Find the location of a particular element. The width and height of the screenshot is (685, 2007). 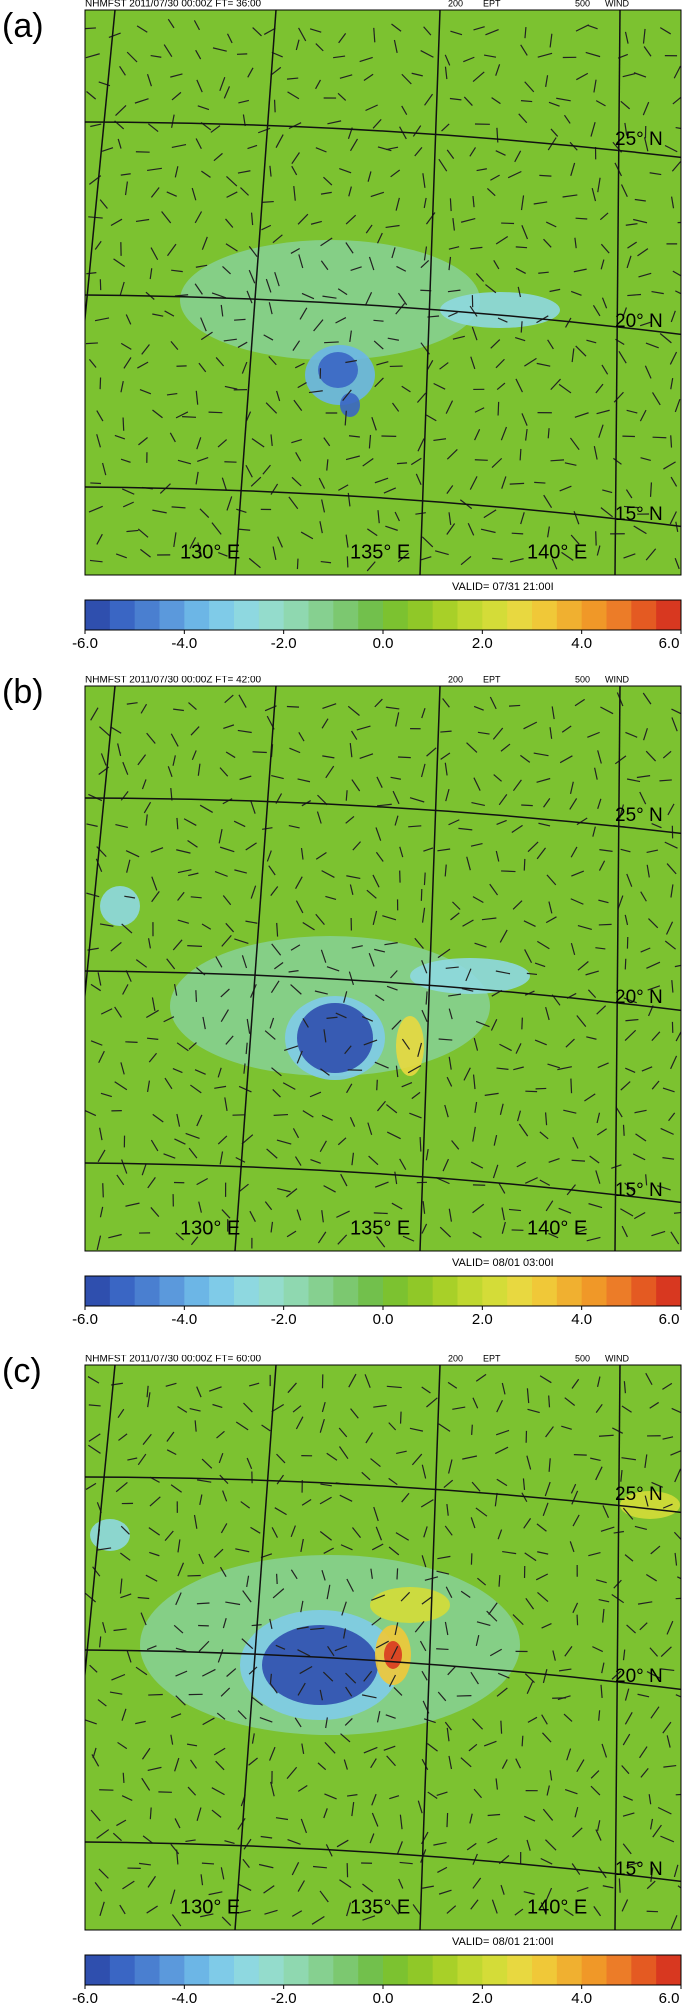

longitude-line is located at coordinates (617, 292).